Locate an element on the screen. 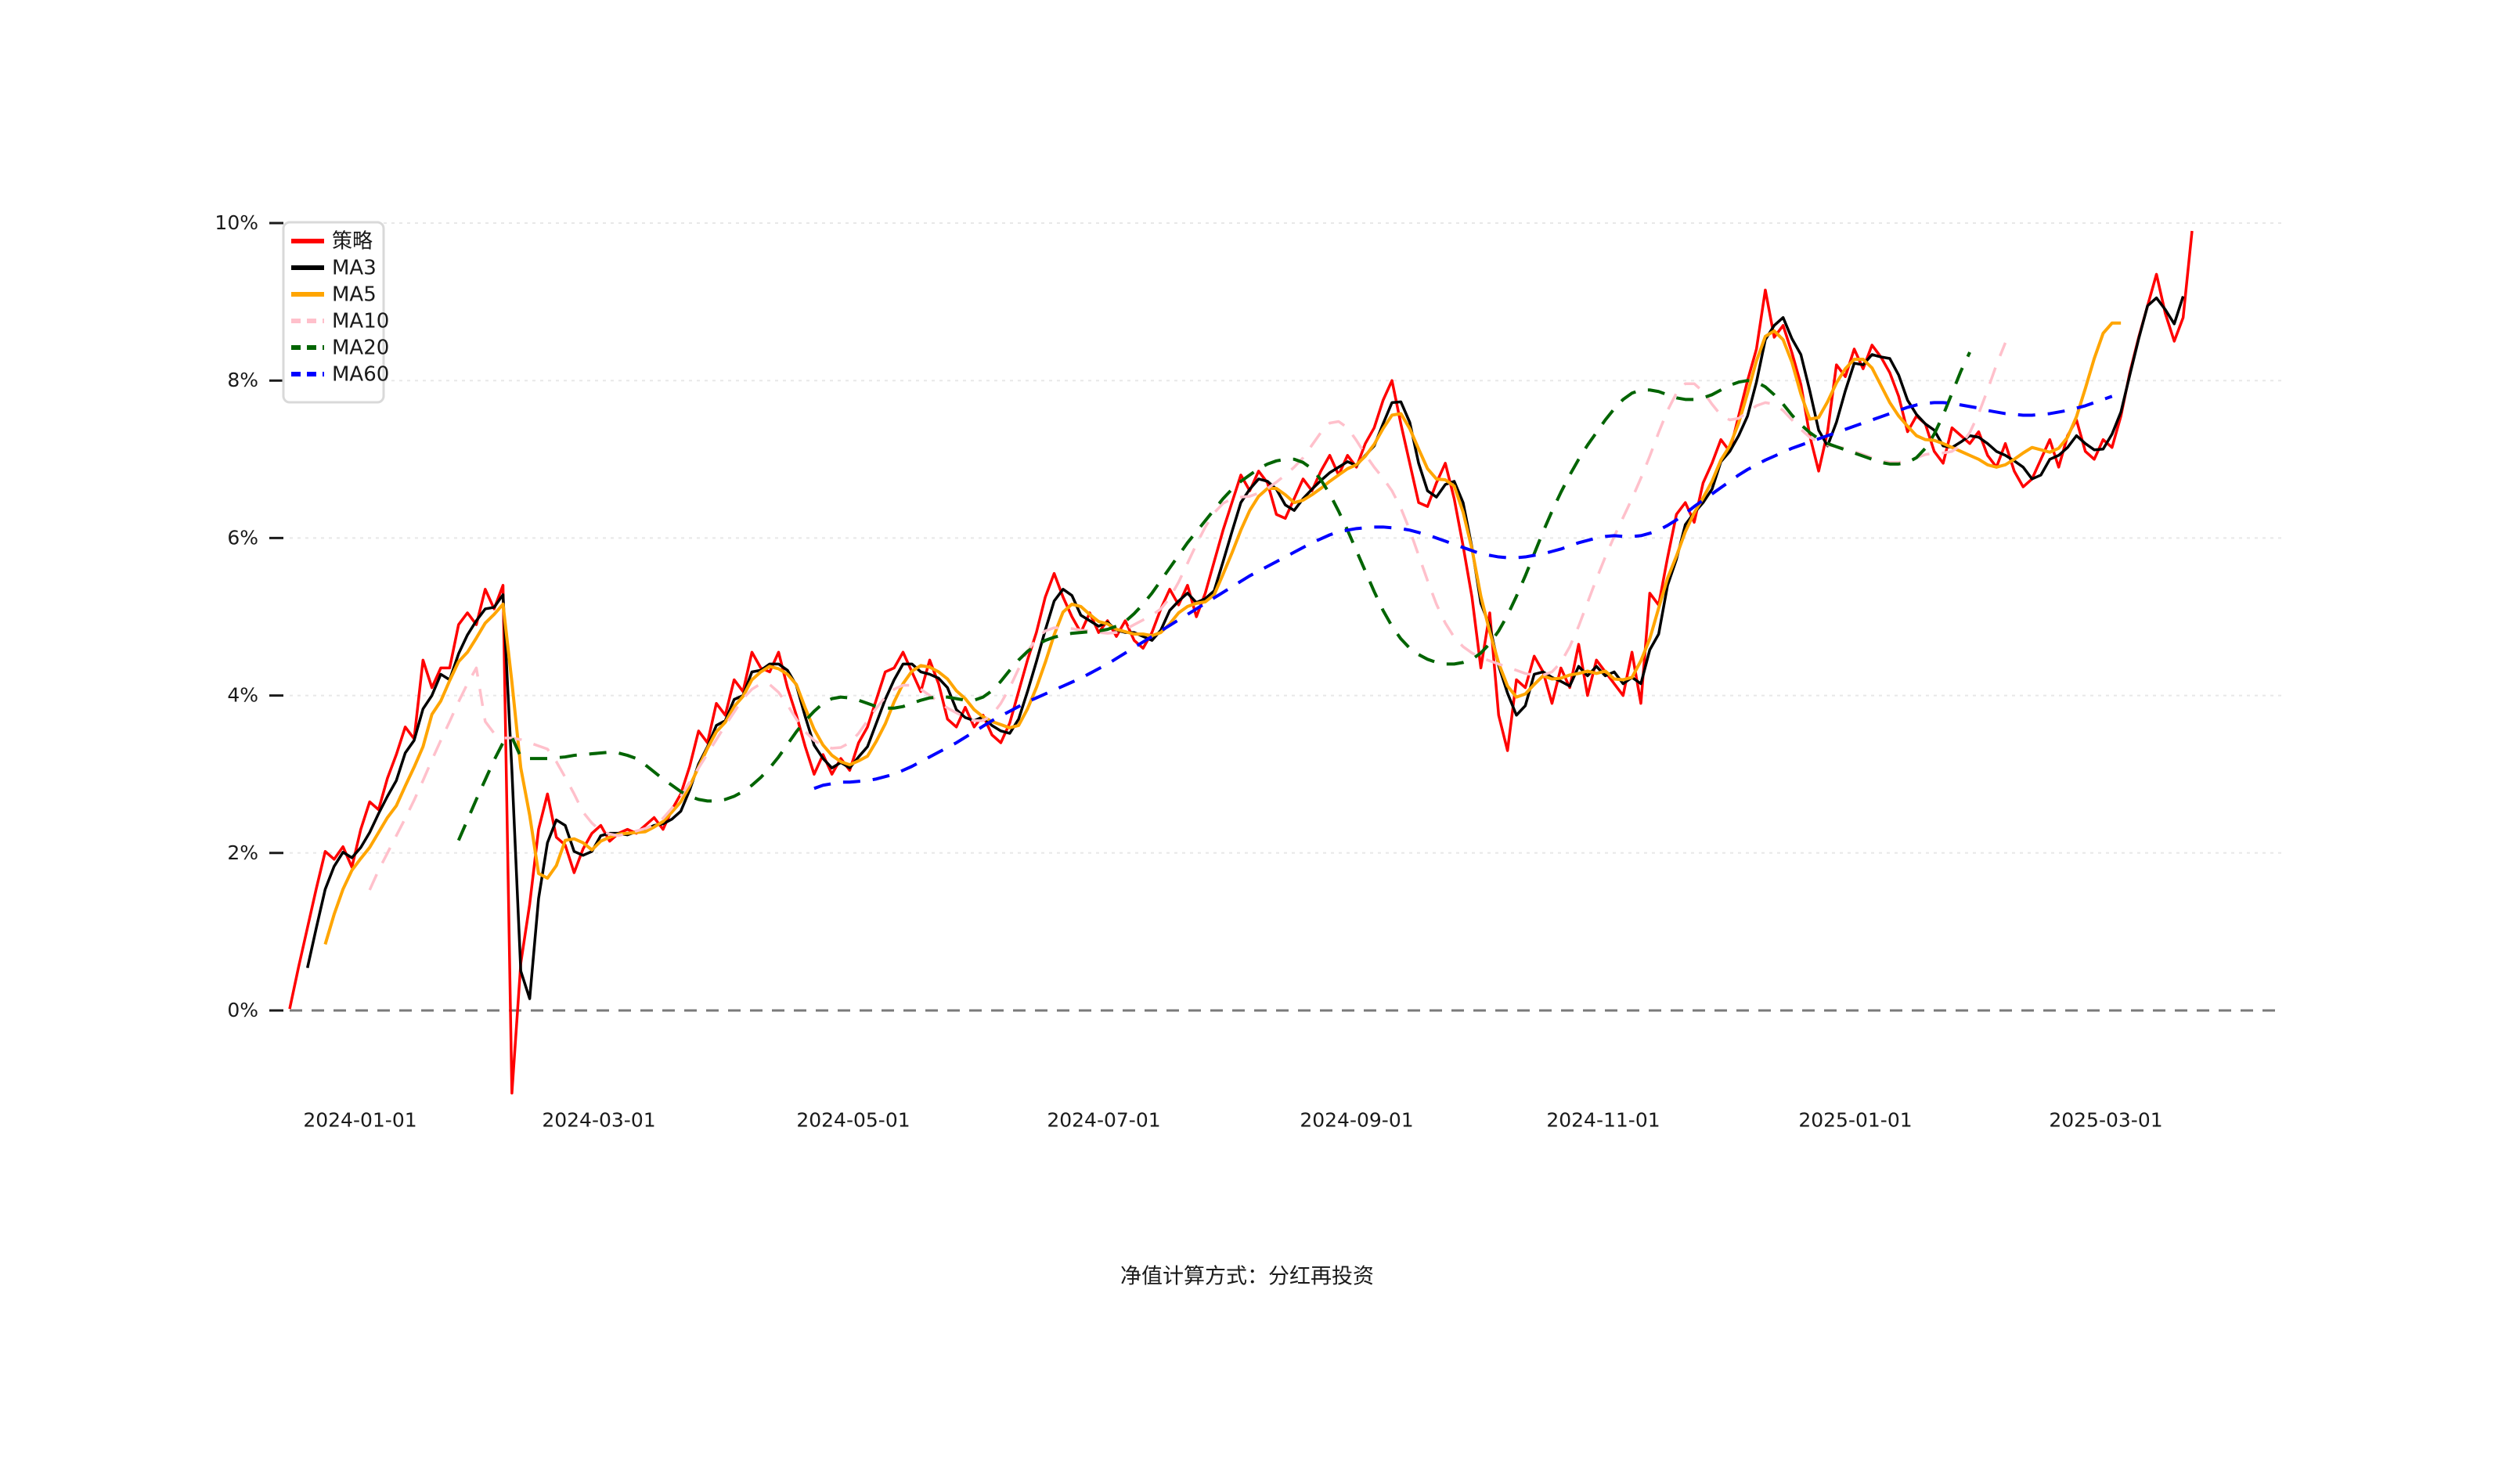  x-tick-label: 2025-01-01 is located at coordinates (1855, 1119).